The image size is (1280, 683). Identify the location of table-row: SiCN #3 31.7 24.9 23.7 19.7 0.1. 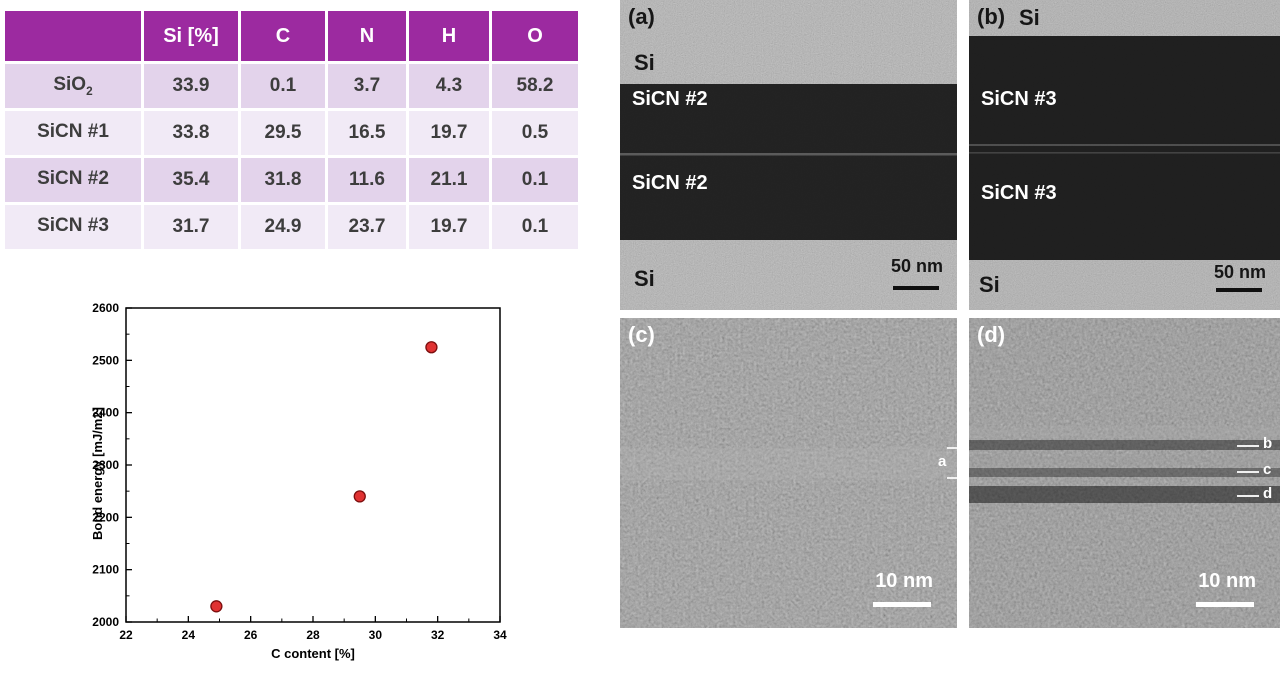
(291, 227).